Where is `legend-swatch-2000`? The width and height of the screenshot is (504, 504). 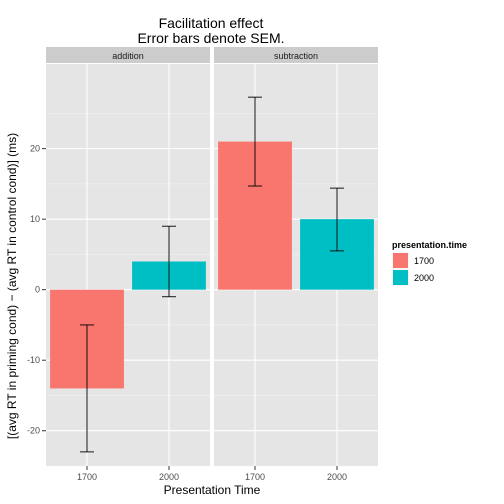 legend-swatch-2000 is located at coordinates (400, 277).